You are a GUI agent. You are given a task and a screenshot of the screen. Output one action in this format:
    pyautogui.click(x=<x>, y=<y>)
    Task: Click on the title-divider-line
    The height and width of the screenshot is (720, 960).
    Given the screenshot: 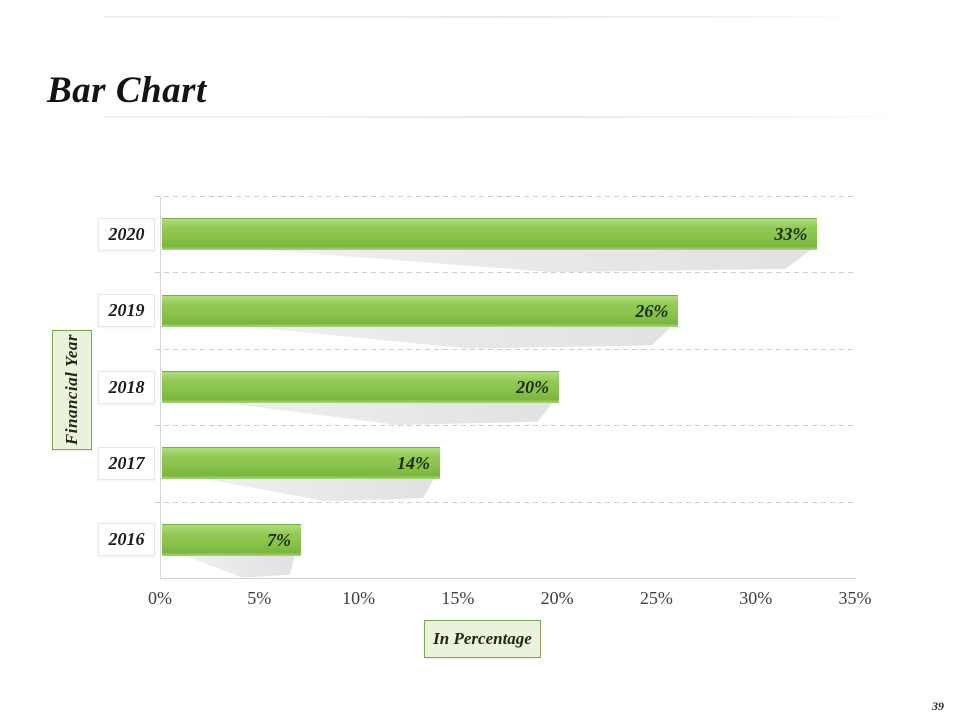 What is the action you would take?
    pyautogui.click(x=505, y=117)
    